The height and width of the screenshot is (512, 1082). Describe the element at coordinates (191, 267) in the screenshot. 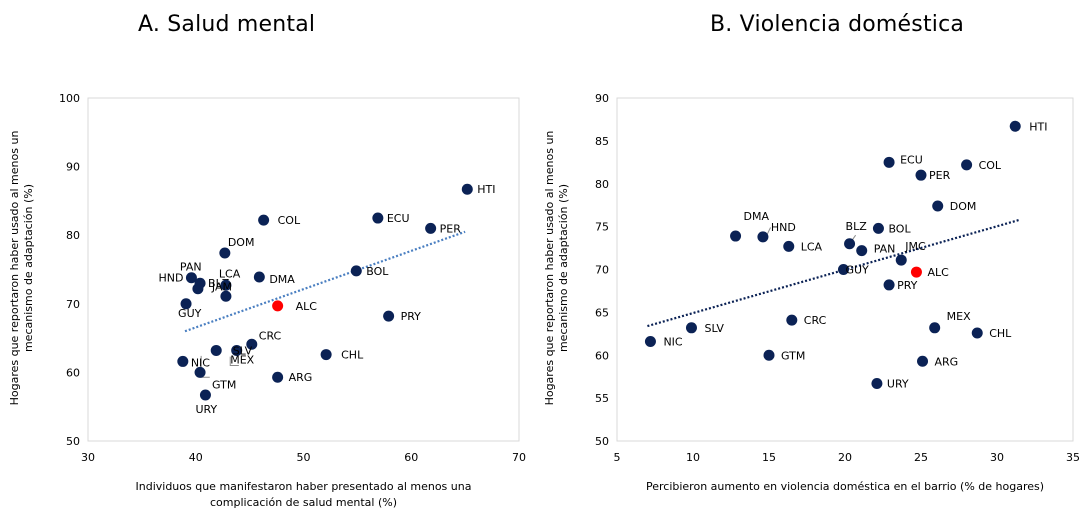

I see `chart-a-label-pan: PAN` at that location.